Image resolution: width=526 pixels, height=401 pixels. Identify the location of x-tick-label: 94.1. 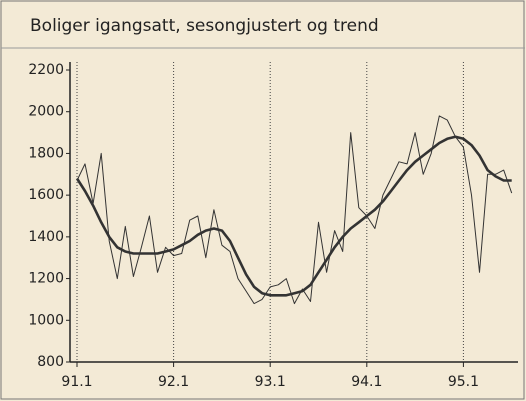
(366, 382).